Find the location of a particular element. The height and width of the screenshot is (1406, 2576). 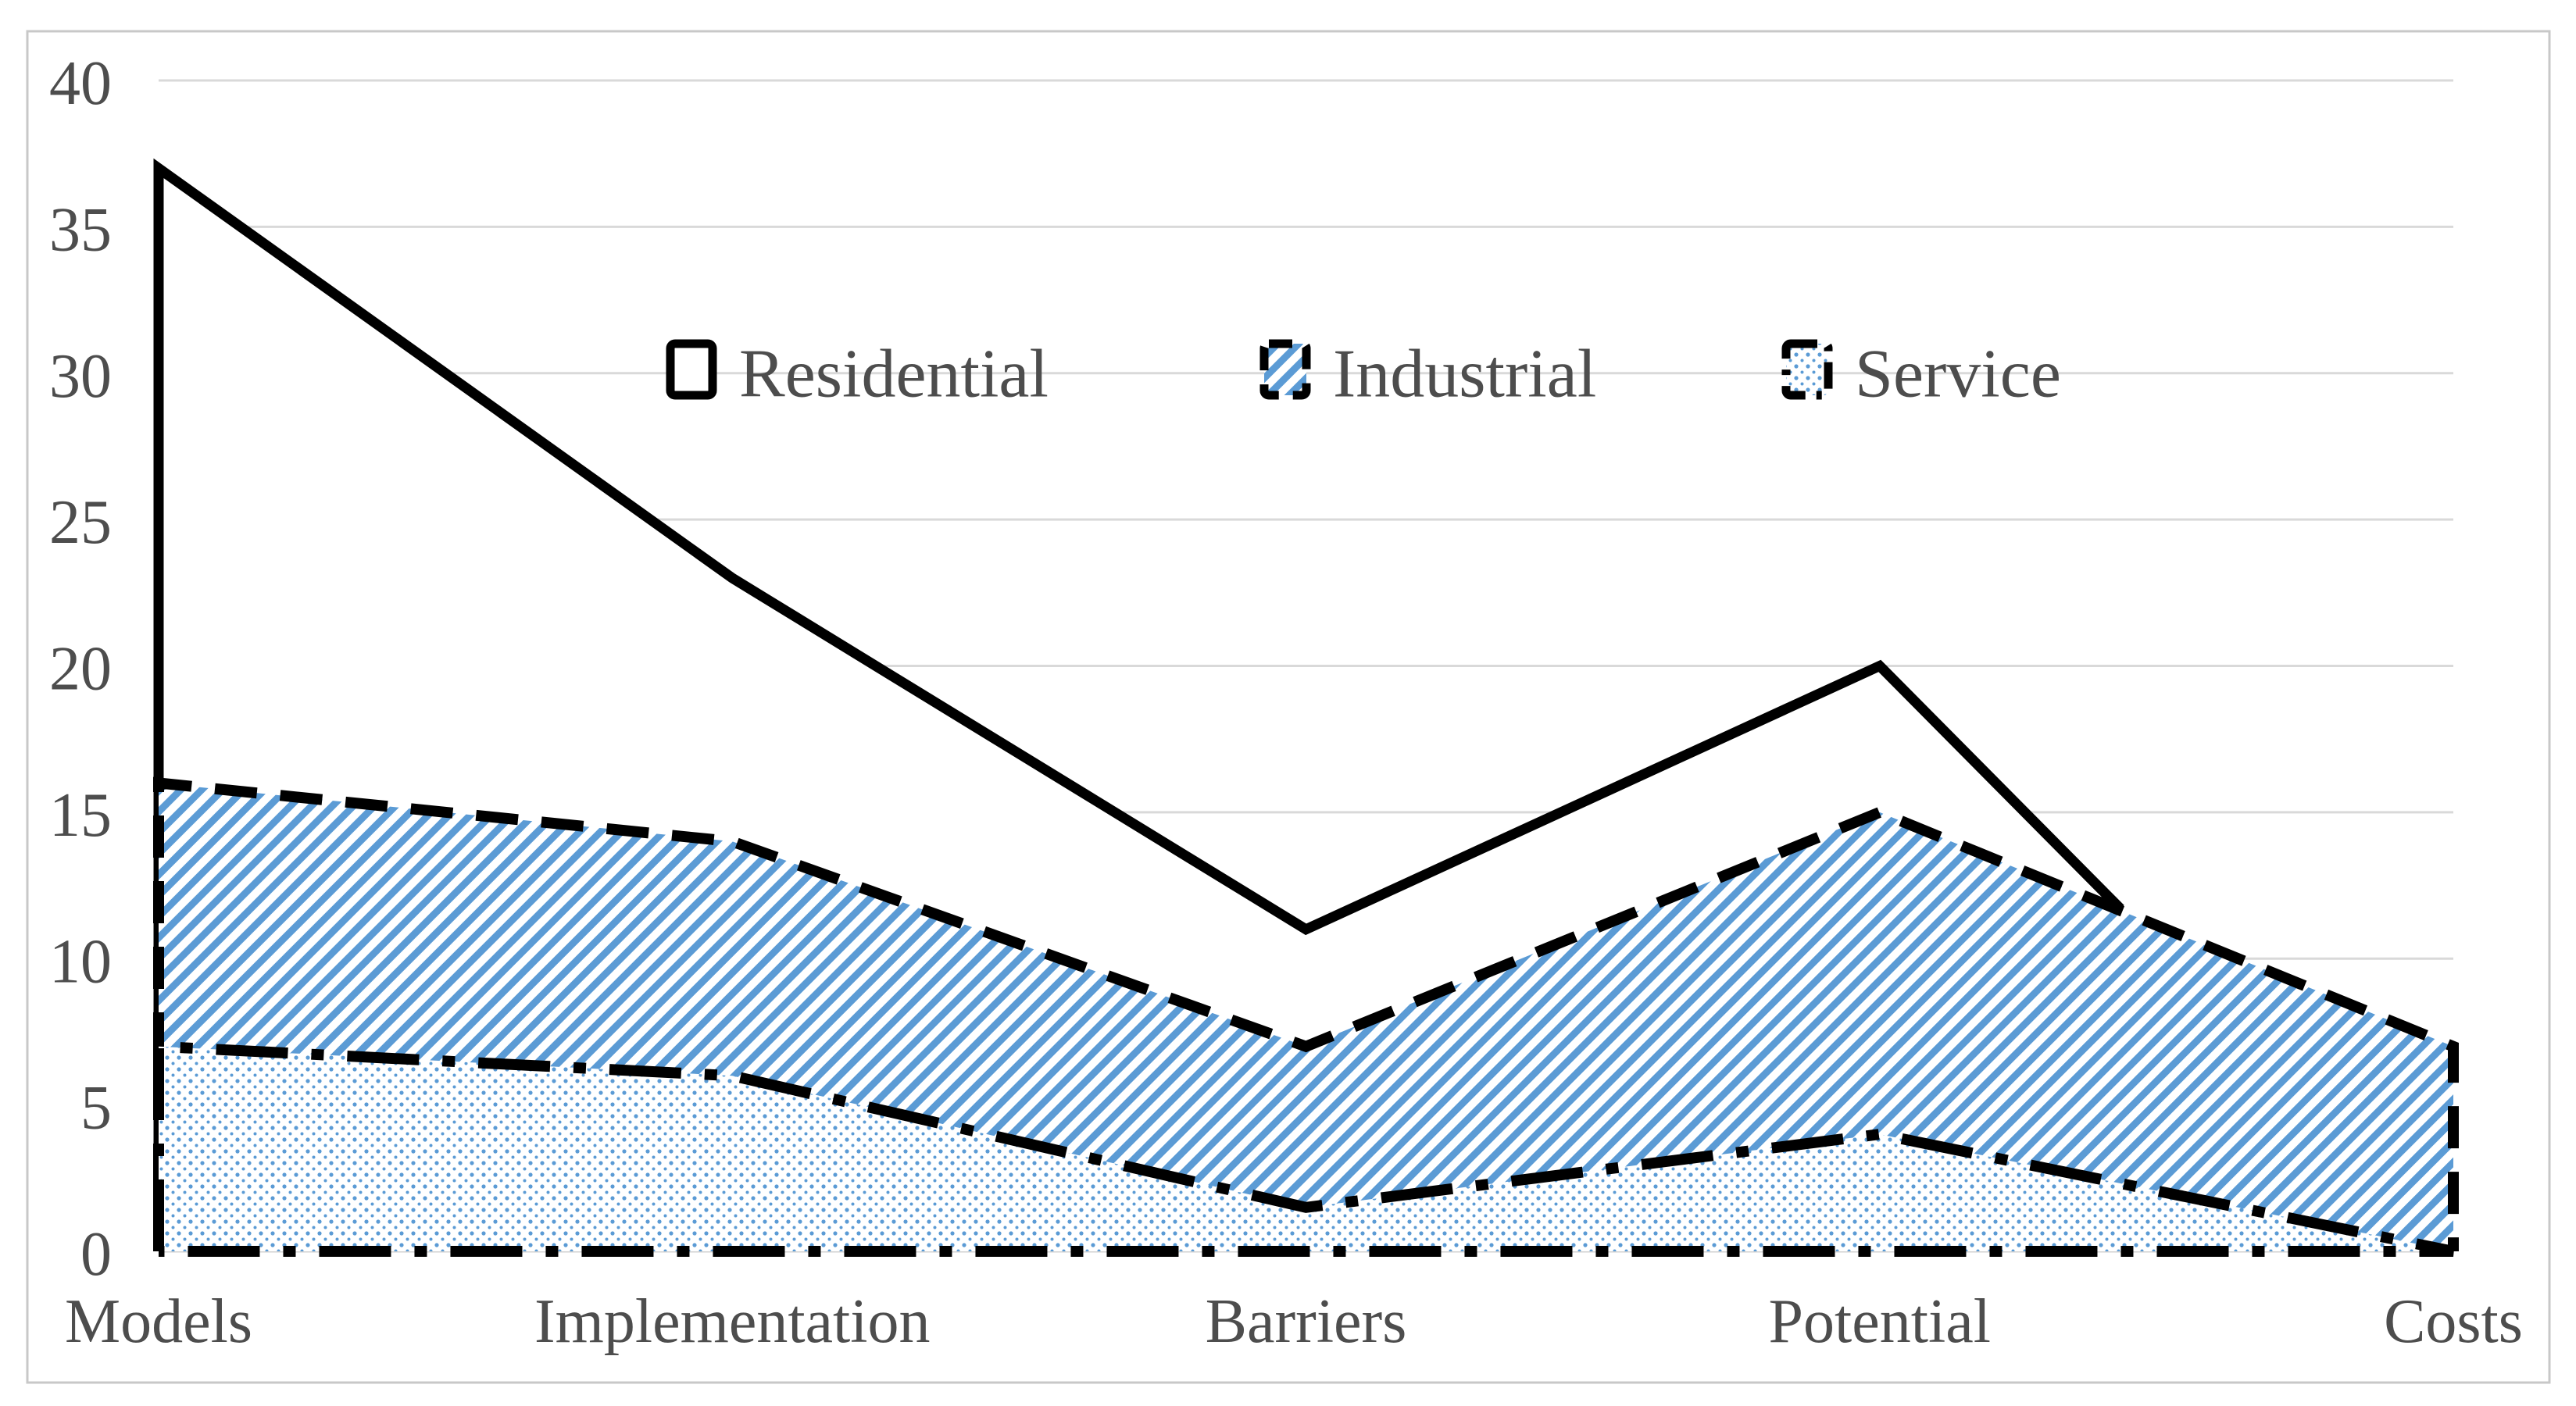

legend-item-residential: Residential is located at coordinates (858, 374).